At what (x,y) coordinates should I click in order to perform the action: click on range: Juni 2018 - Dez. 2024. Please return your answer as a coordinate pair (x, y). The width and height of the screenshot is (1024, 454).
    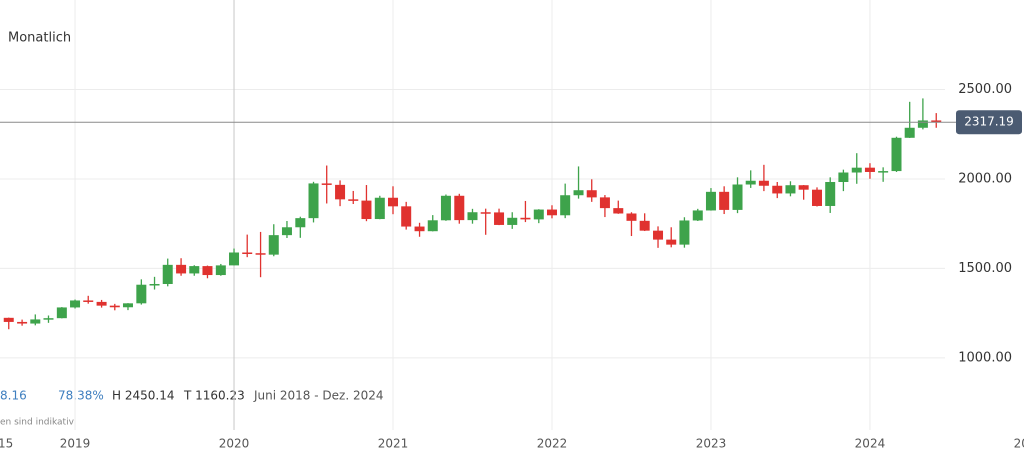
    Looking at the image, I should click on (318, 396).